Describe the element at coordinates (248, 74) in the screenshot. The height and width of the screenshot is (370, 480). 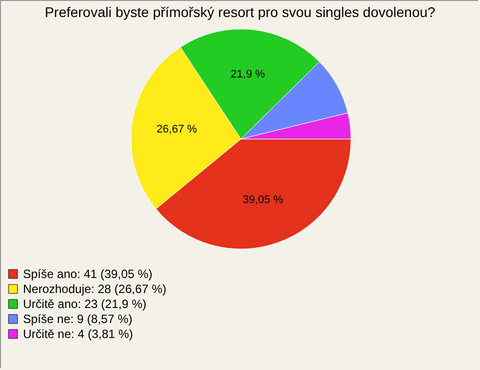
I see `data-label: 21,9 %` at that location.